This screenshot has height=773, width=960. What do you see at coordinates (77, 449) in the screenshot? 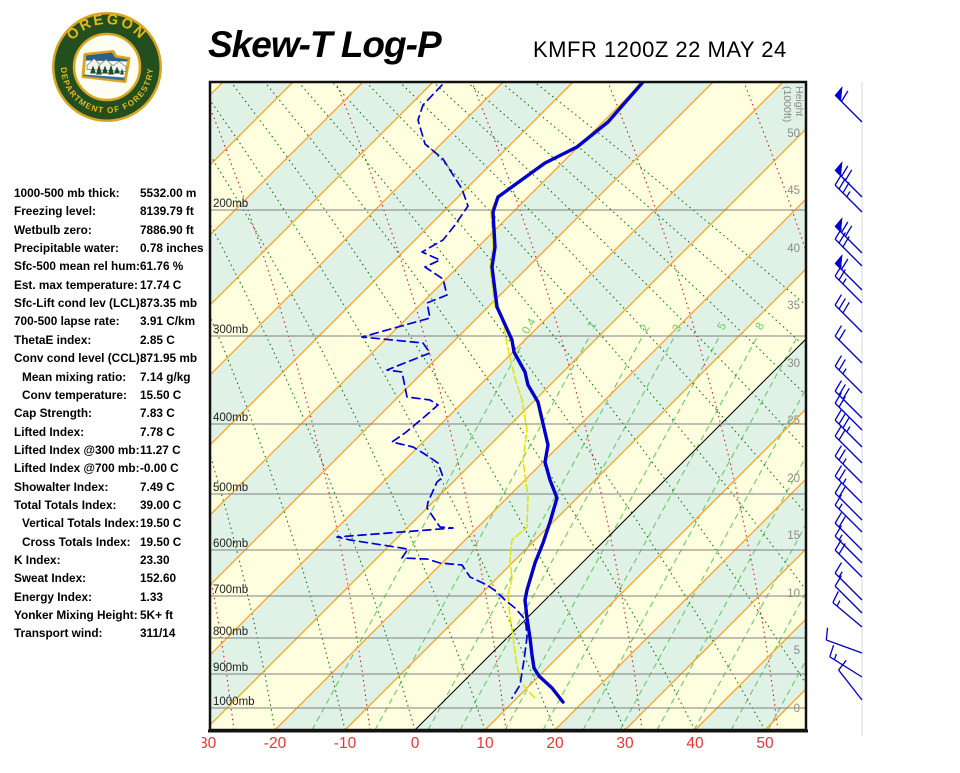
I see `stat-label: Lifted Index @300 mb:` at bounding box center [77, 449].